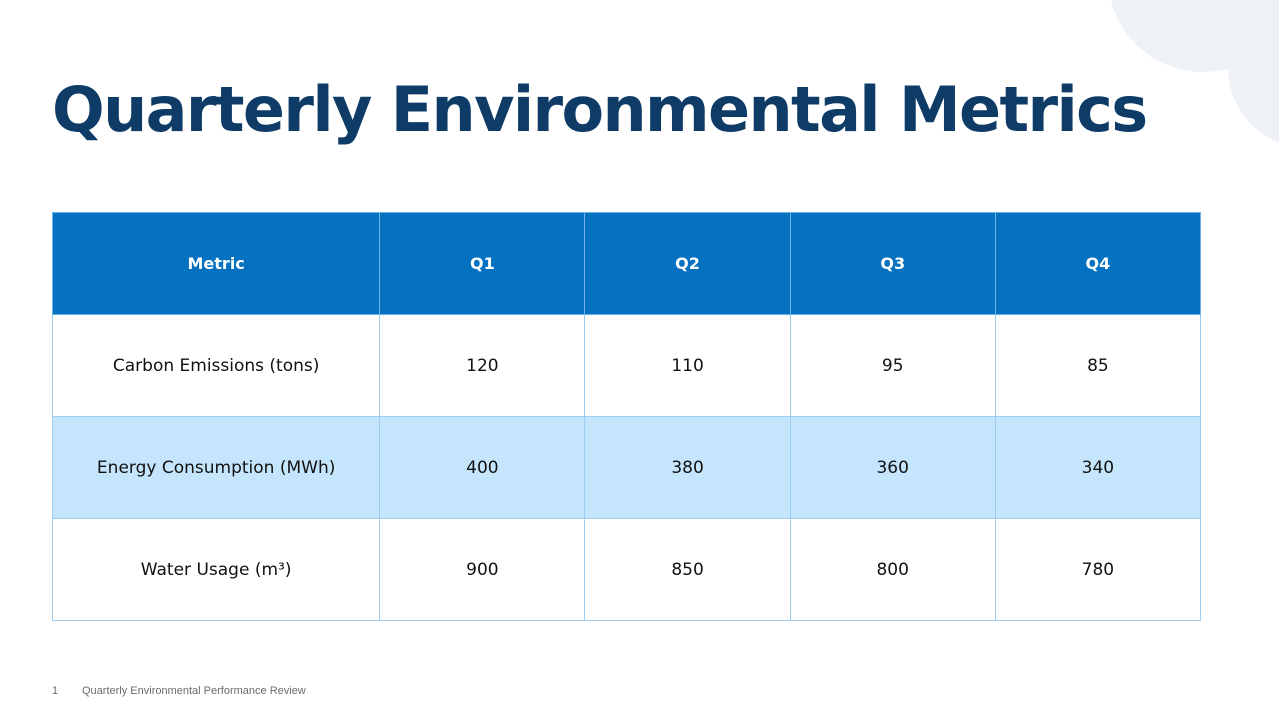 The image size is (1279, 720). What do you see at coordinates (687, 365) in the screenshot?
I see `value-cell: 110` at bounding box center [687, 365].